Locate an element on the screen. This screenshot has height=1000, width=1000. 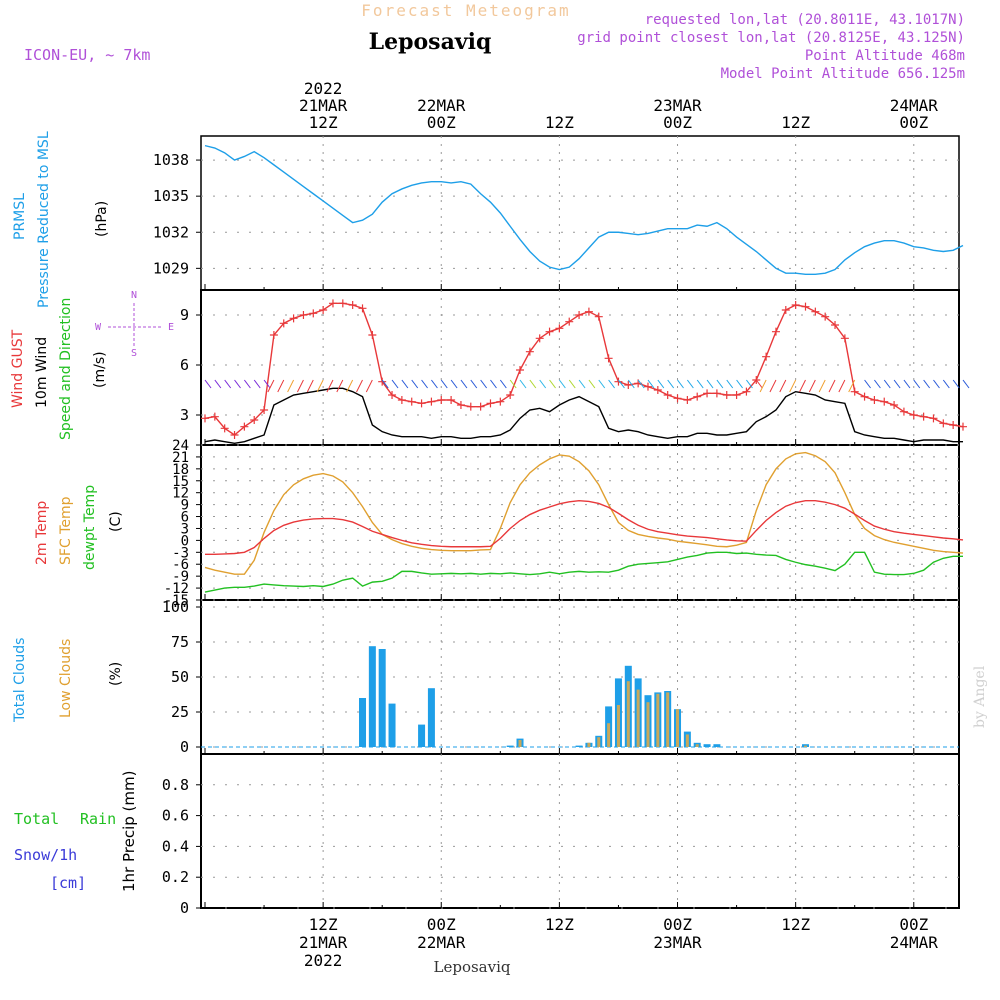
pressure-label-desc: Pressure Reduced to MSL is located at coordinates (44, 219).